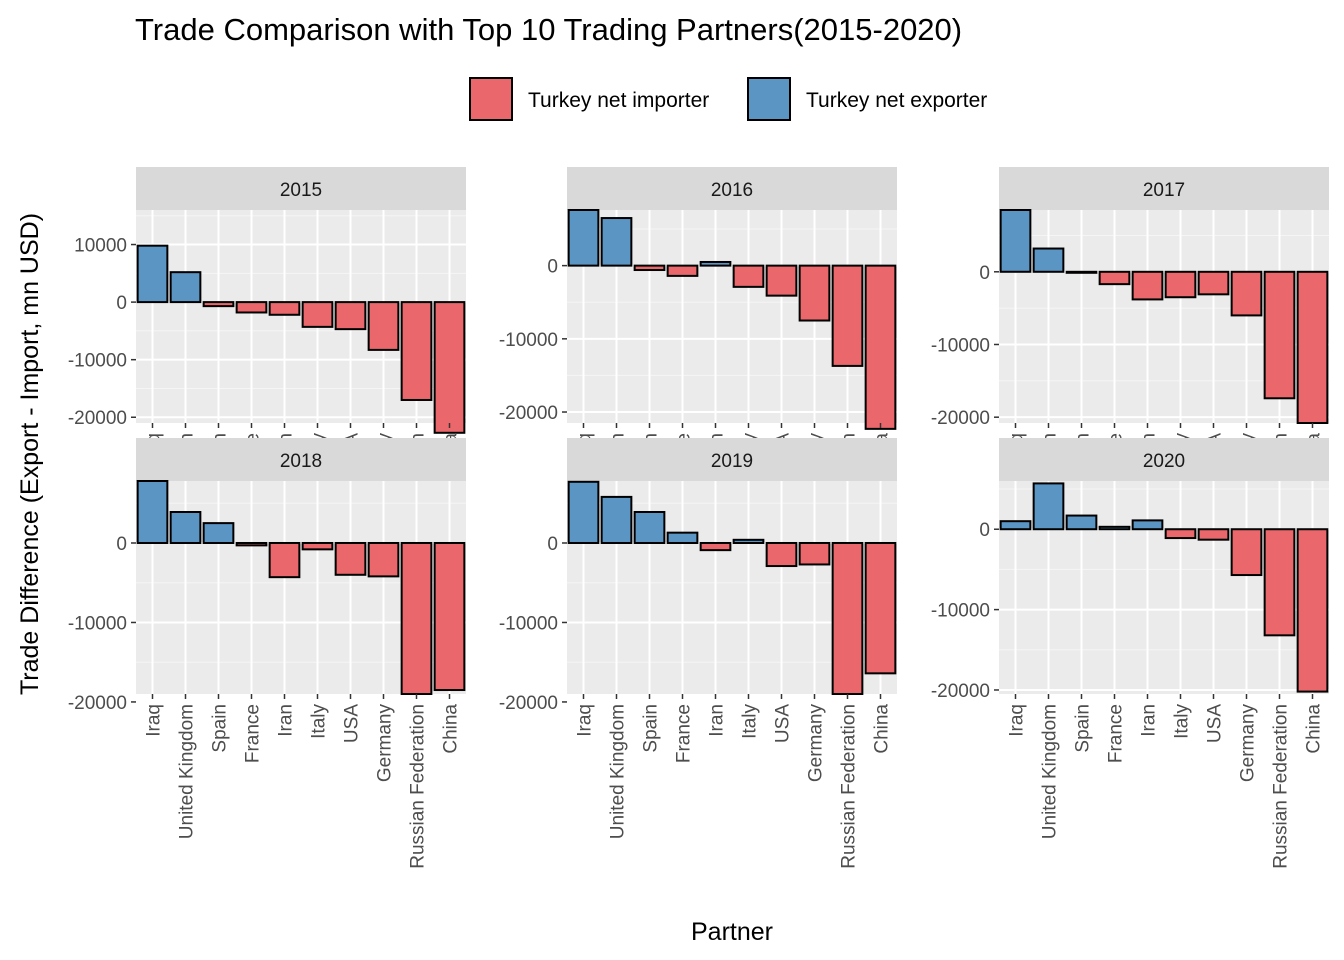 The width and height of the screenshot is (1344, 960). Describe the element at coordinates (317, 546) in the screenshot. I see `bar-2018-italy` at that location.